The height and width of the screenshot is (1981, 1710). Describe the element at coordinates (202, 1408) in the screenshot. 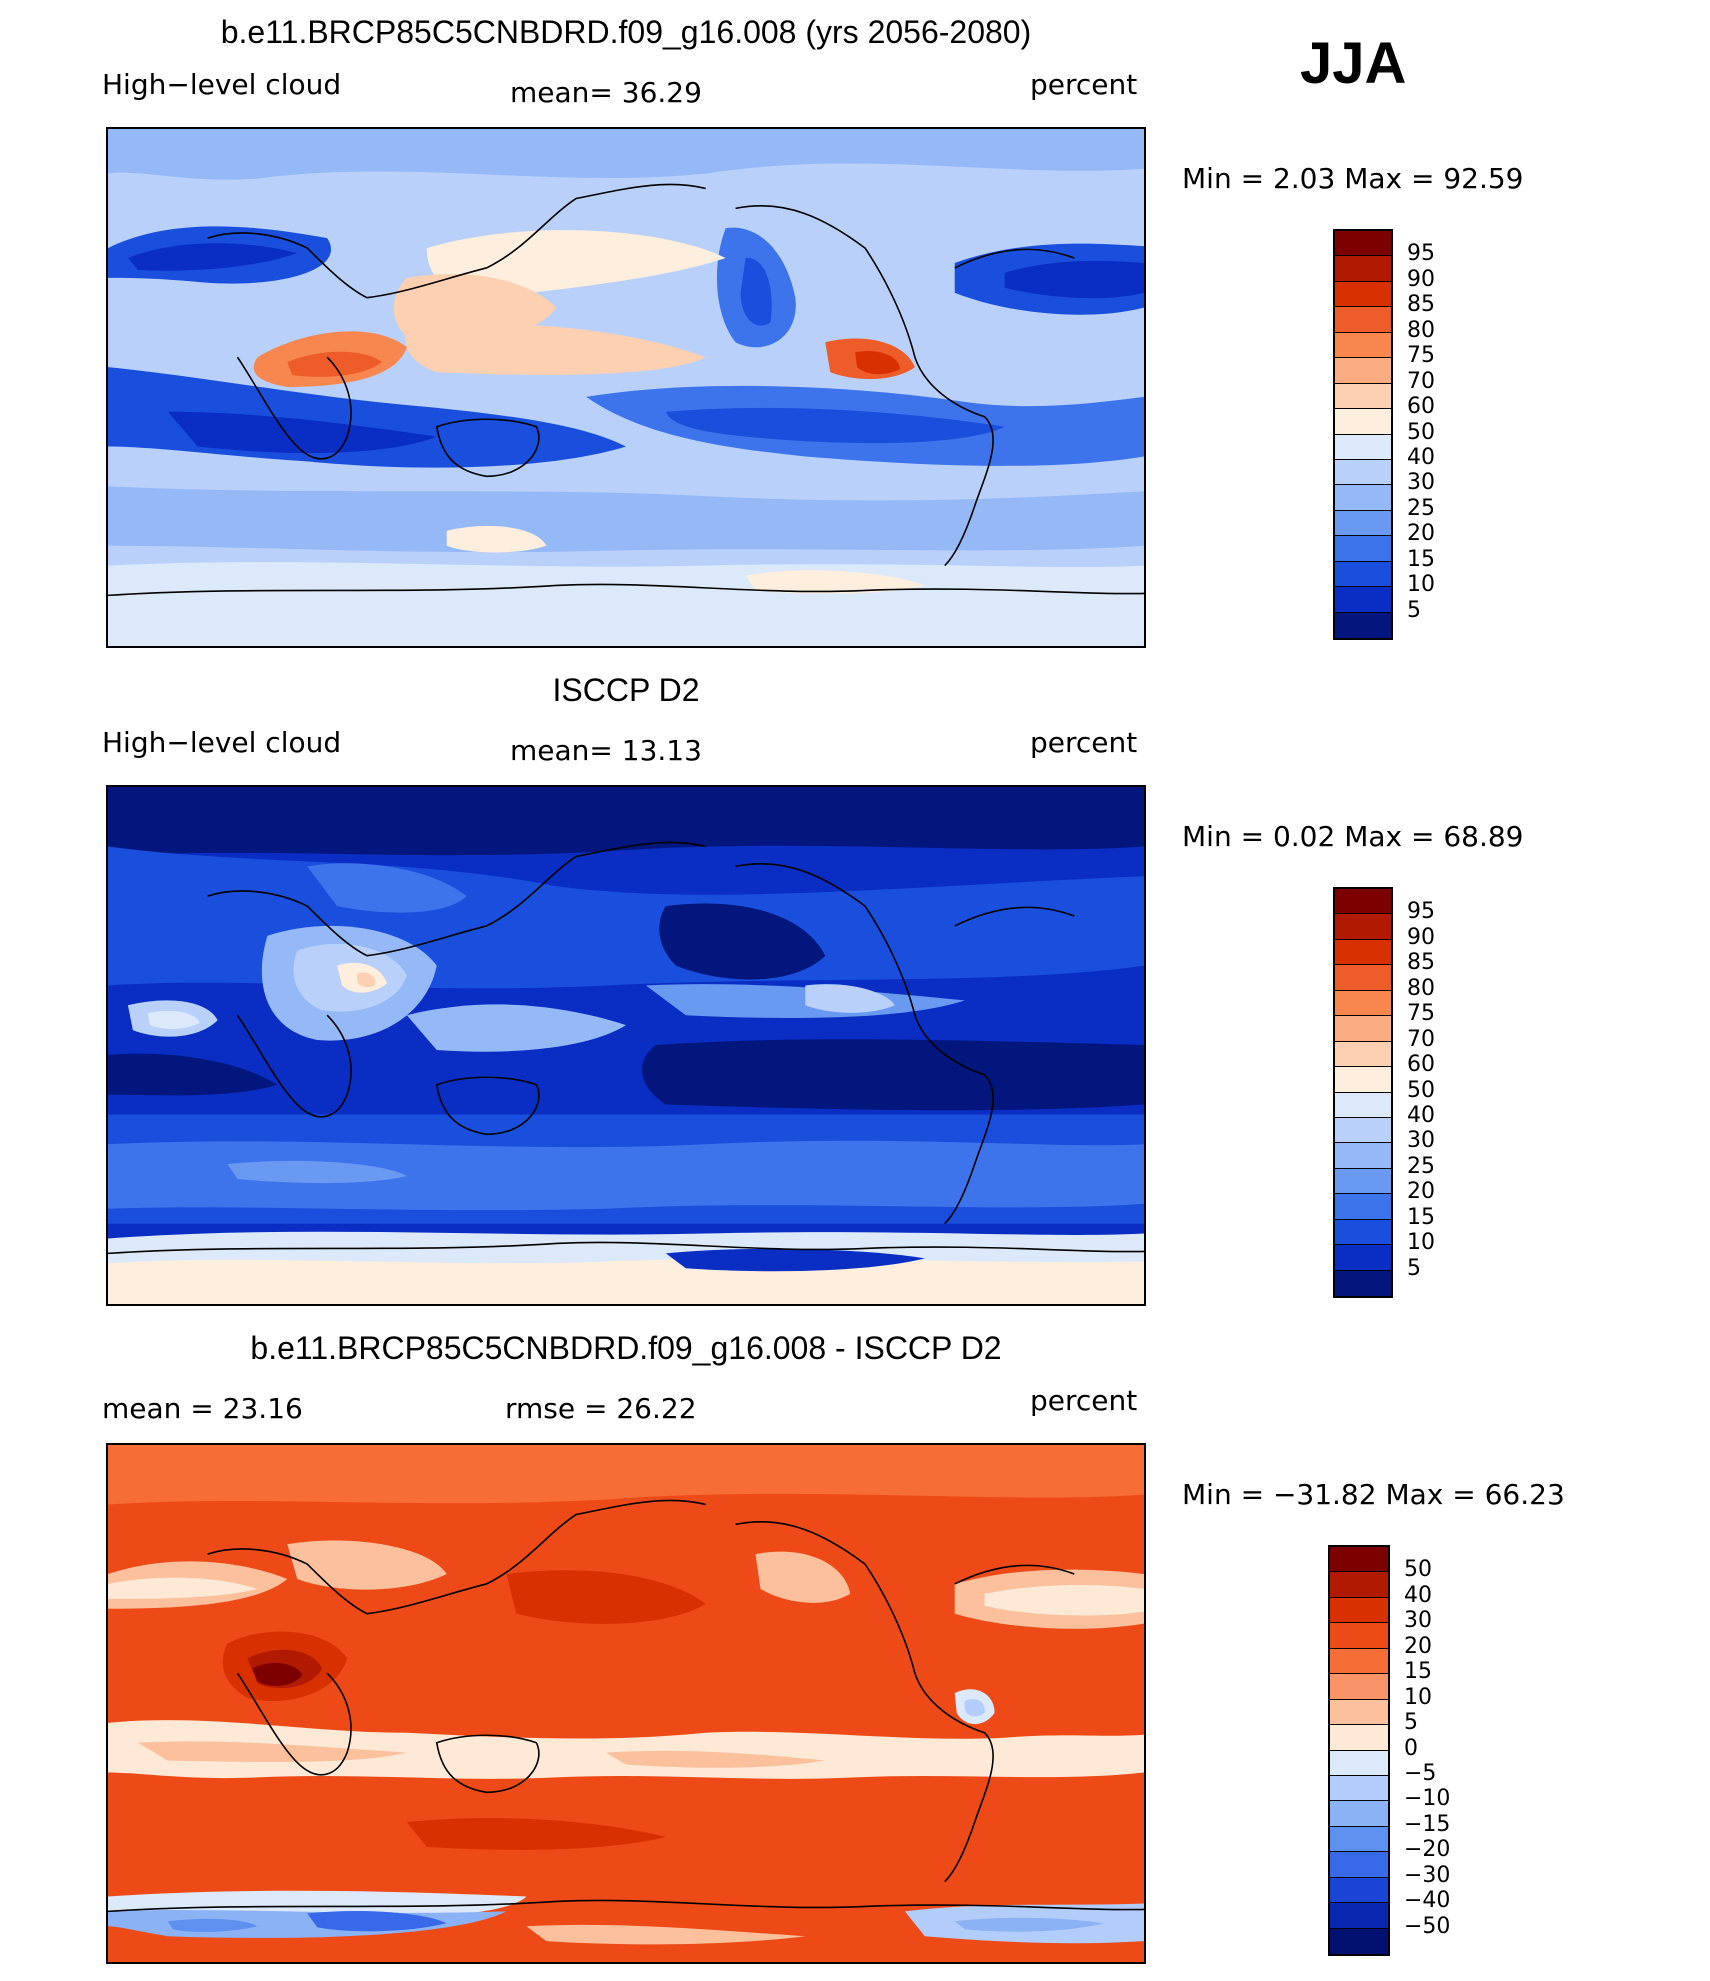

I see `panel-3-mean-label: mean = 23.16` at that location.